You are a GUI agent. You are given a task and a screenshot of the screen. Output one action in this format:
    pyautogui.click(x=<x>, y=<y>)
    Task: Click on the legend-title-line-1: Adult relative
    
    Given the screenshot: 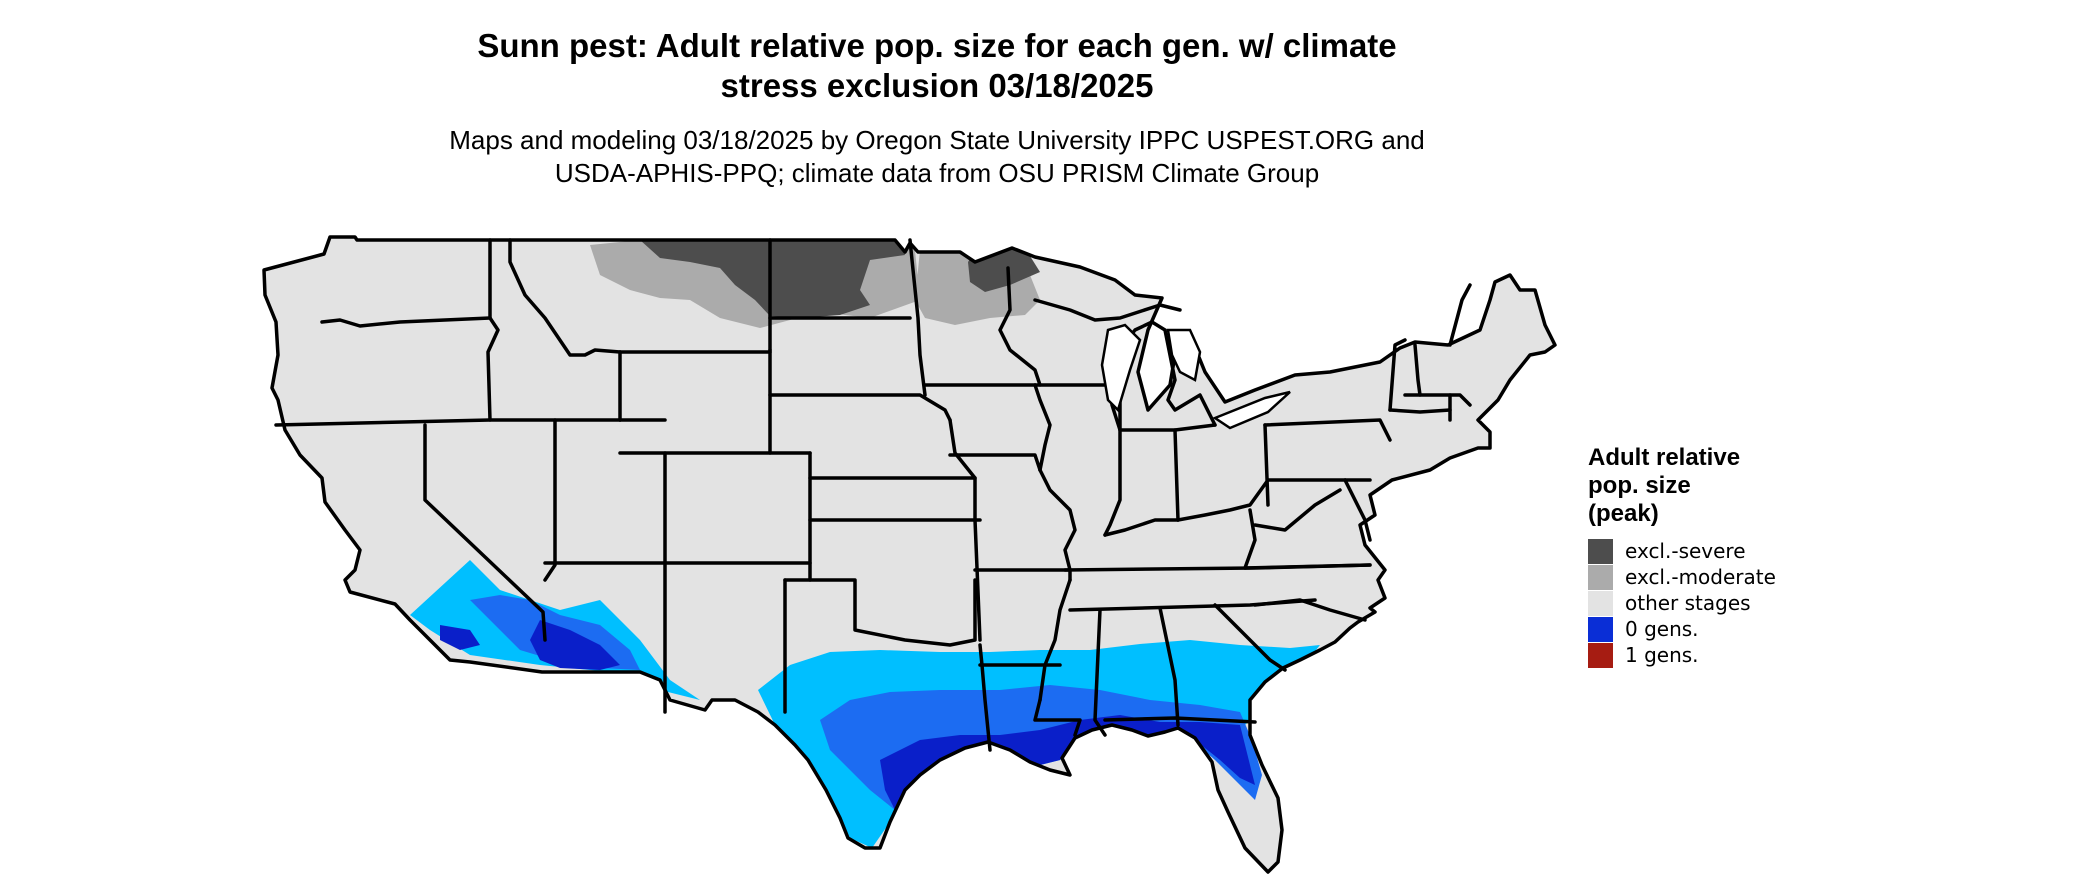 What is the action you would take?
    pyautogui.click(x=1664, y=457)
    